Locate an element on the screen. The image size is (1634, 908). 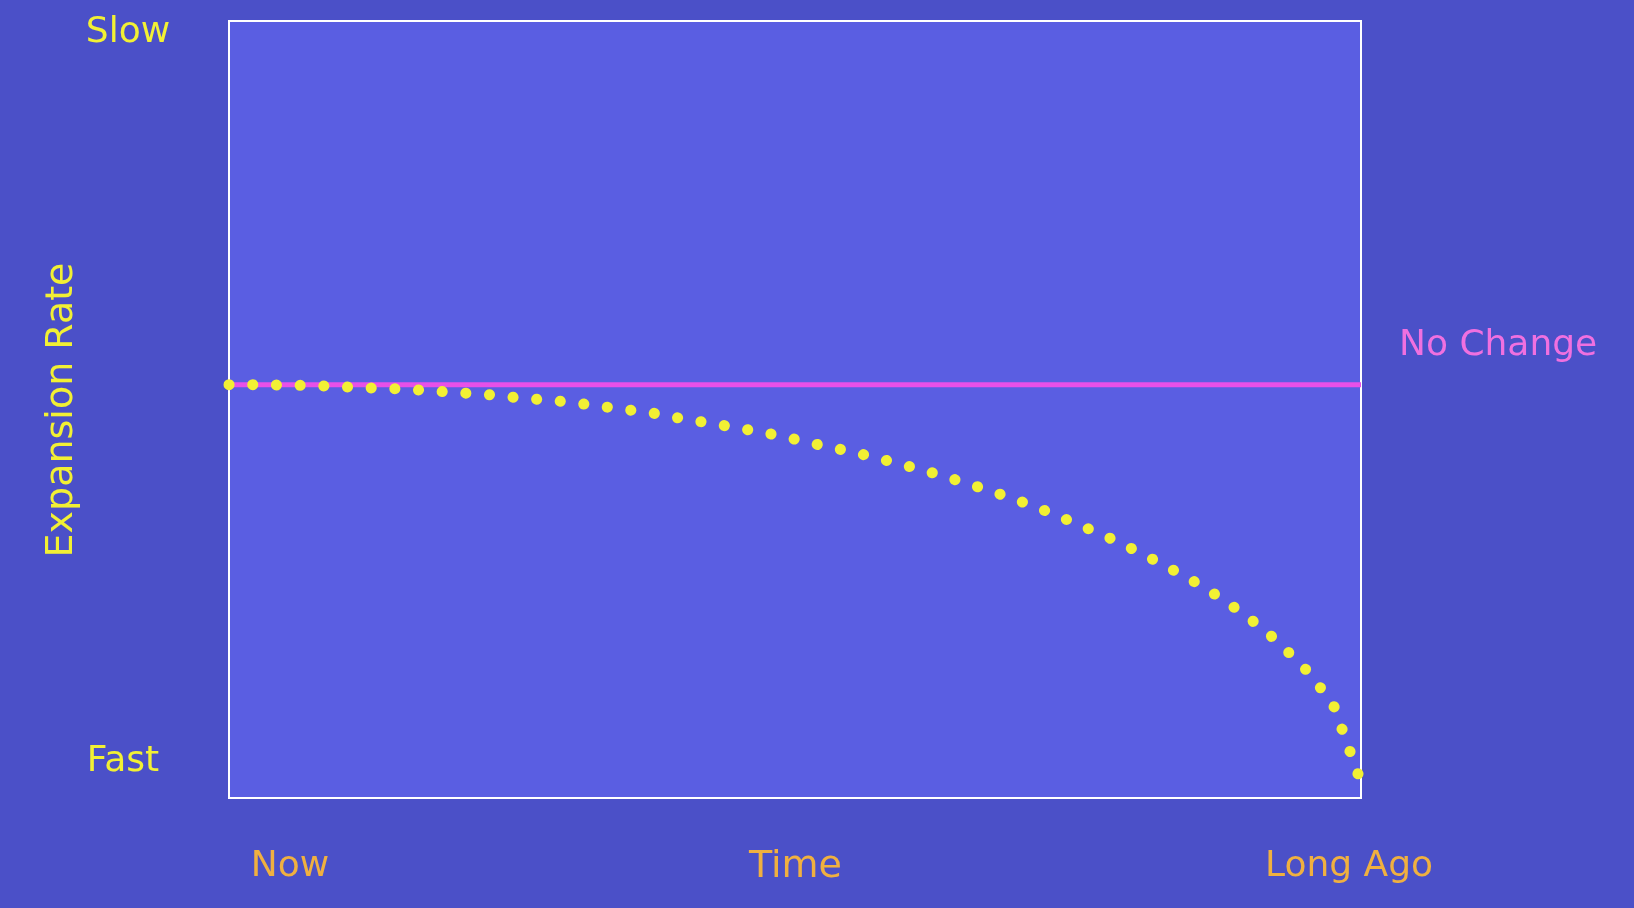
ref-line-label: No Change is located at coordinates (1498, 342).